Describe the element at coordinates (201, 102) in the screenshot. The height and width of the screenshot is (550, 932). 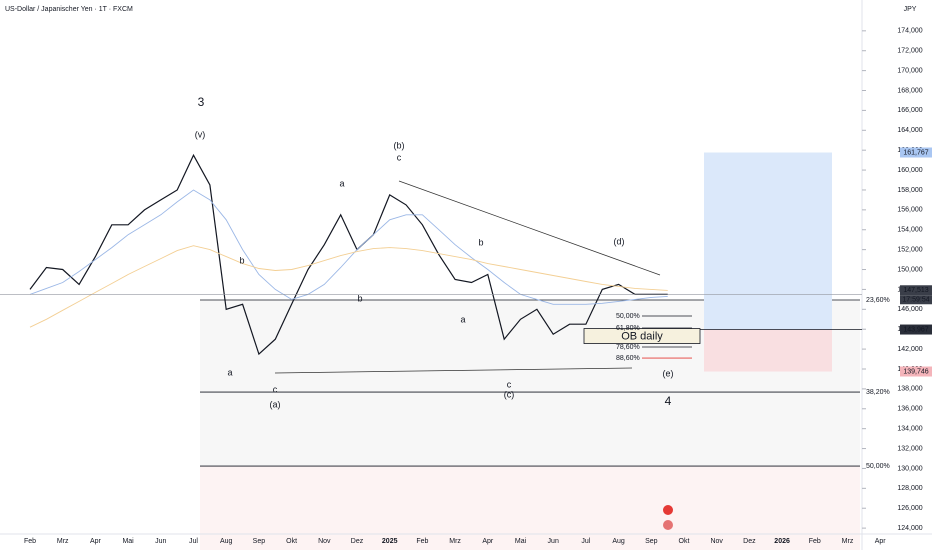
I see `wave-label: 3` at that location.